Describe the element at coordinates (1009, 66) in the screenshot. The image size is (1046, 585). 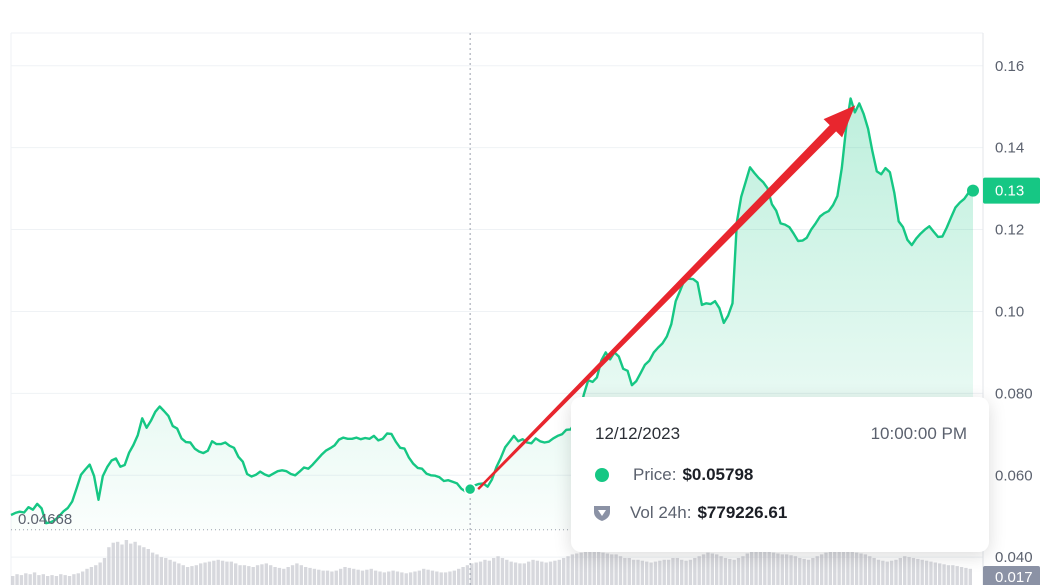
I see `y-tick-label: 0.16` at that location.